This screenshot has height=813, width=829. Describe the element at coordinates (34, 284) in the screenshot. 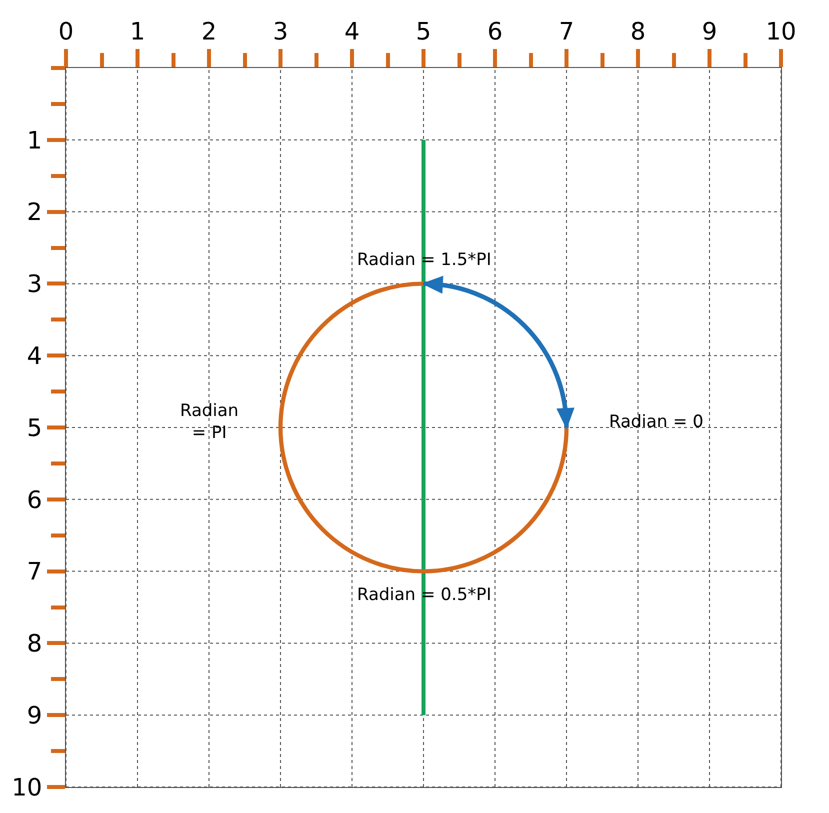

I see `y-tick-label: 3` at that location.